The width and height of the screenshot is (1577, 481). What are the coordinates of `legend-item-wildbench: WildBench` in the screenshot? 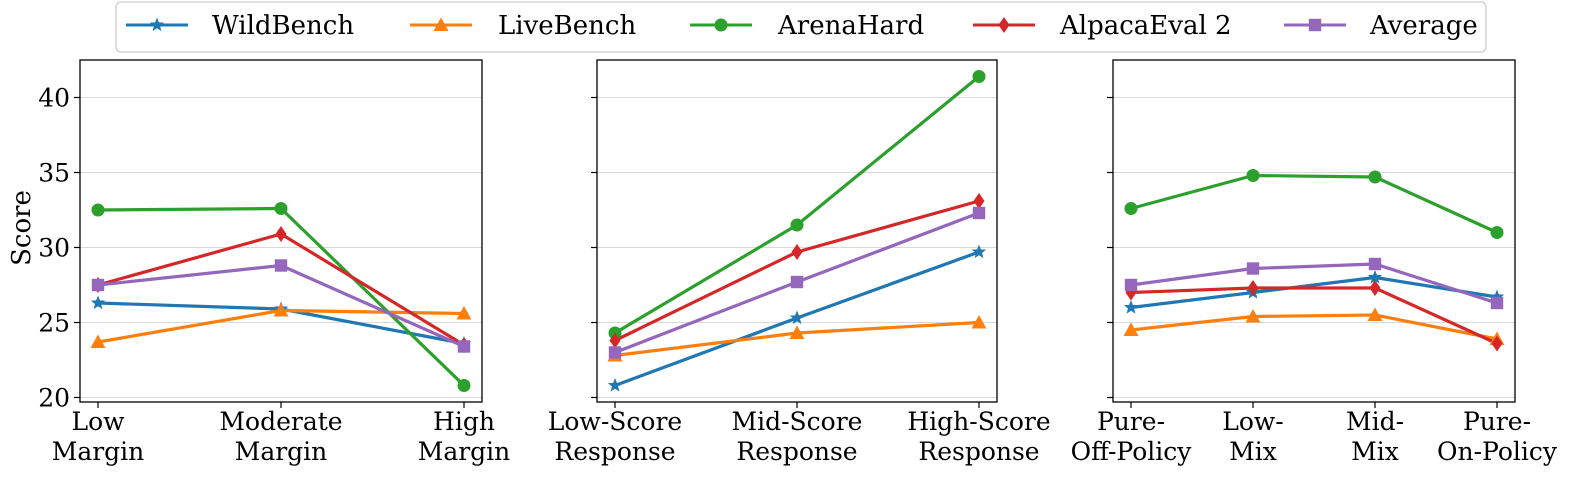 It's located at (240, 26).